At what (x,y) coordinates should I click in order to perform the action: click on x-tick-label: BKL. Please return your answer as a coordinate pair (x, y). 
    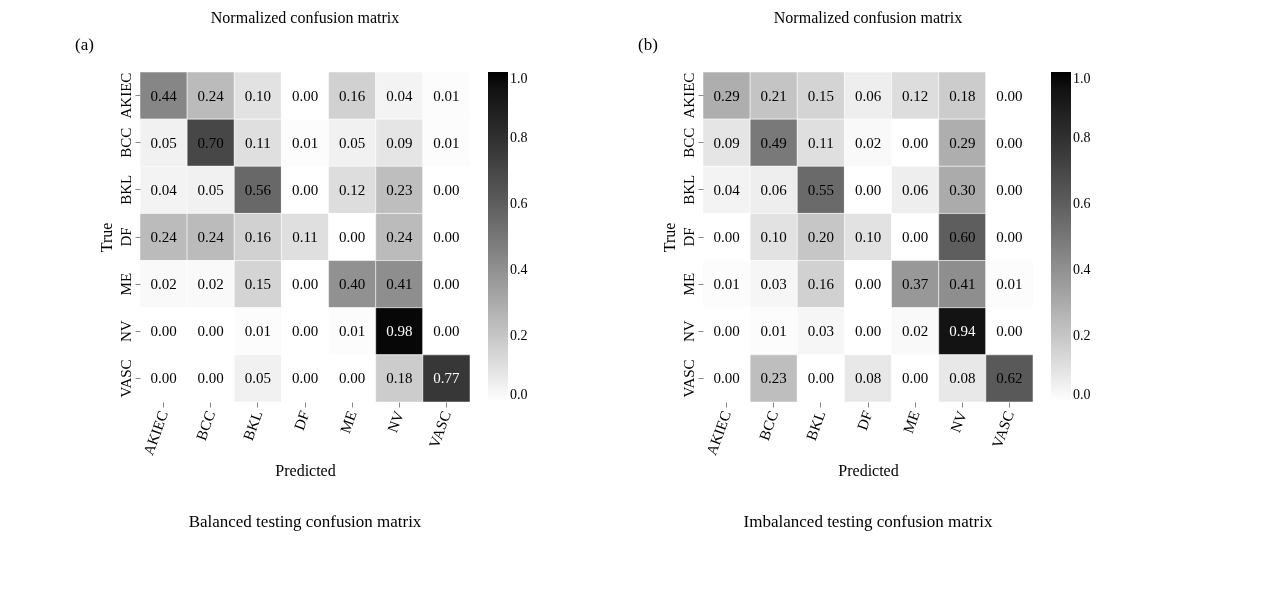
    Looking at the image, I should click on (253, 425).